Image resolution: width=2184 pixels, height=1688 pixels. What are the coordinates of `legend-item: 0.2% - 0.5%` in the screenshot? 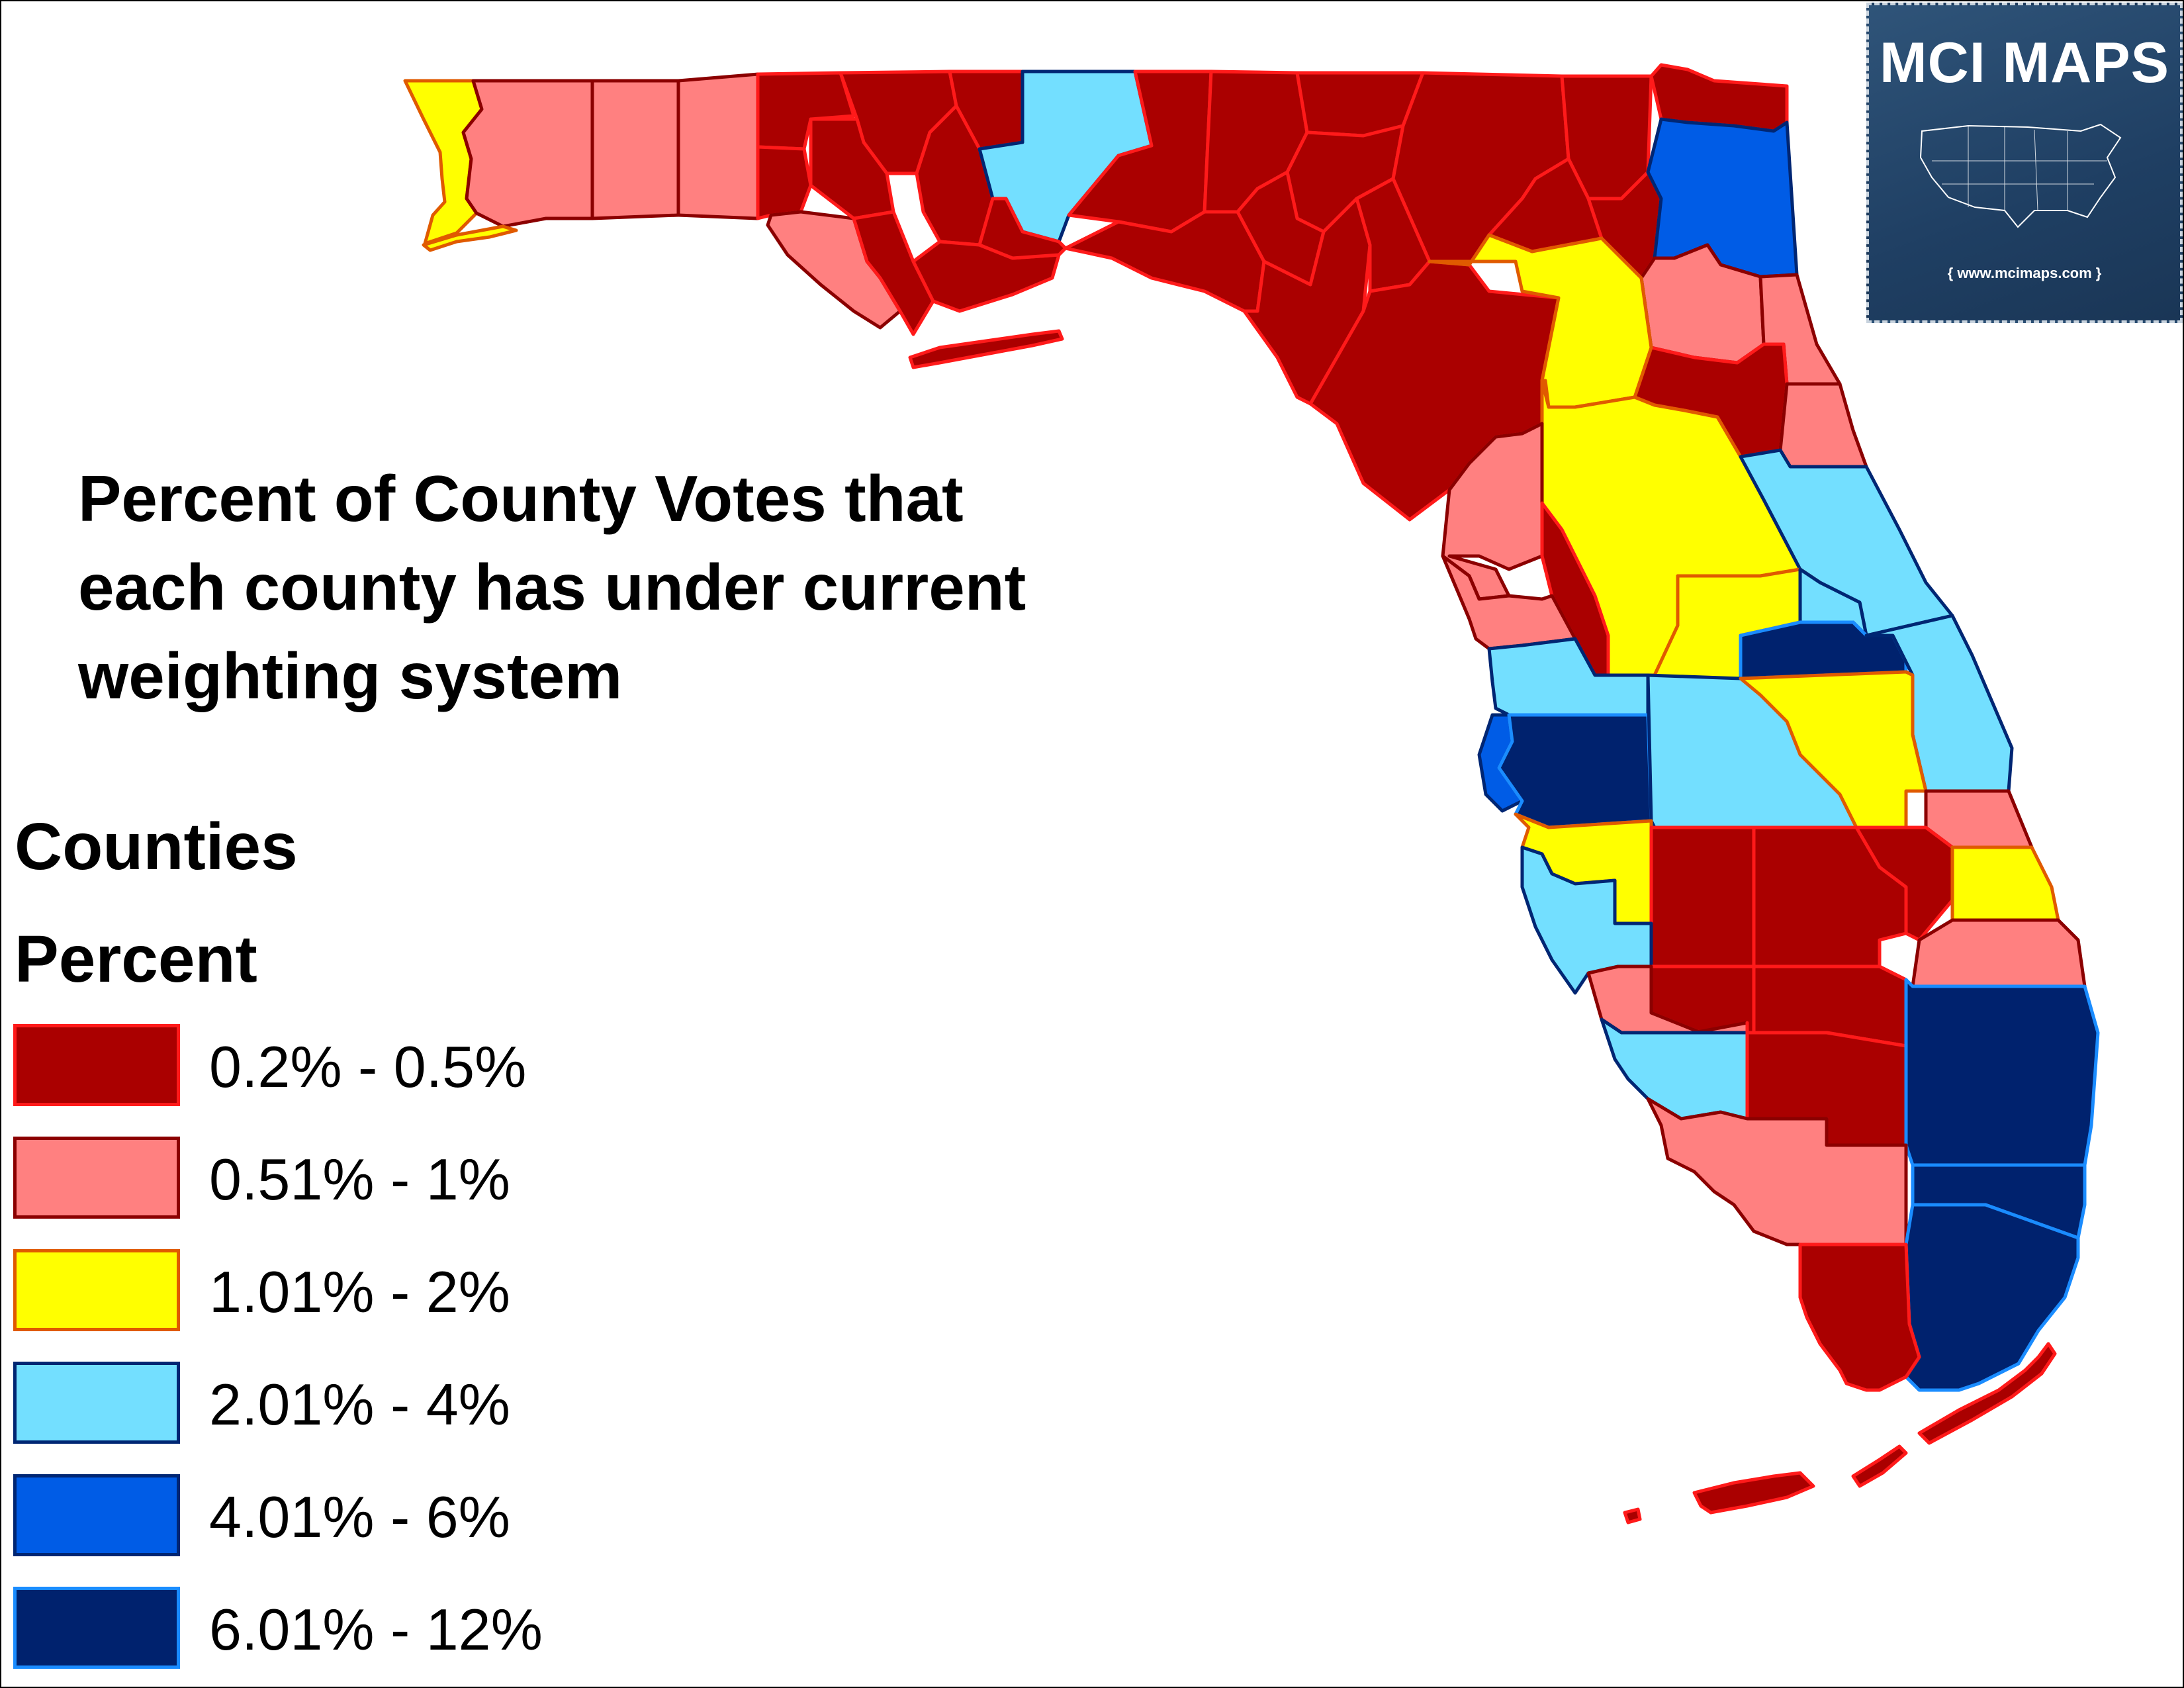 It's located at (311, 1067).